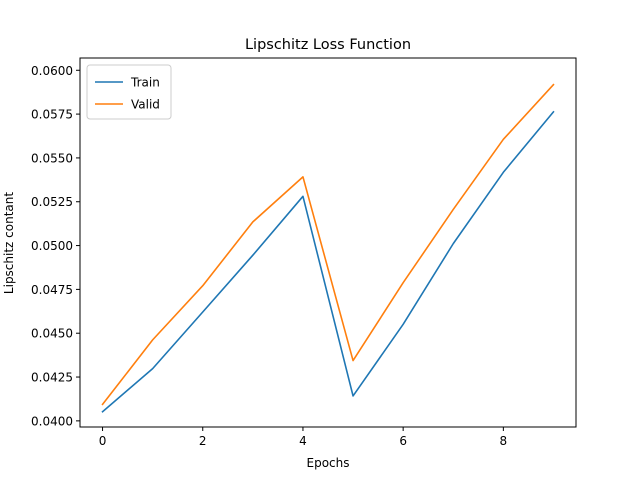  What do you see at coordinates (328, 463) in the screenshot?
I see `x-axis-label: Epochs` at bounding box center [328, 463].